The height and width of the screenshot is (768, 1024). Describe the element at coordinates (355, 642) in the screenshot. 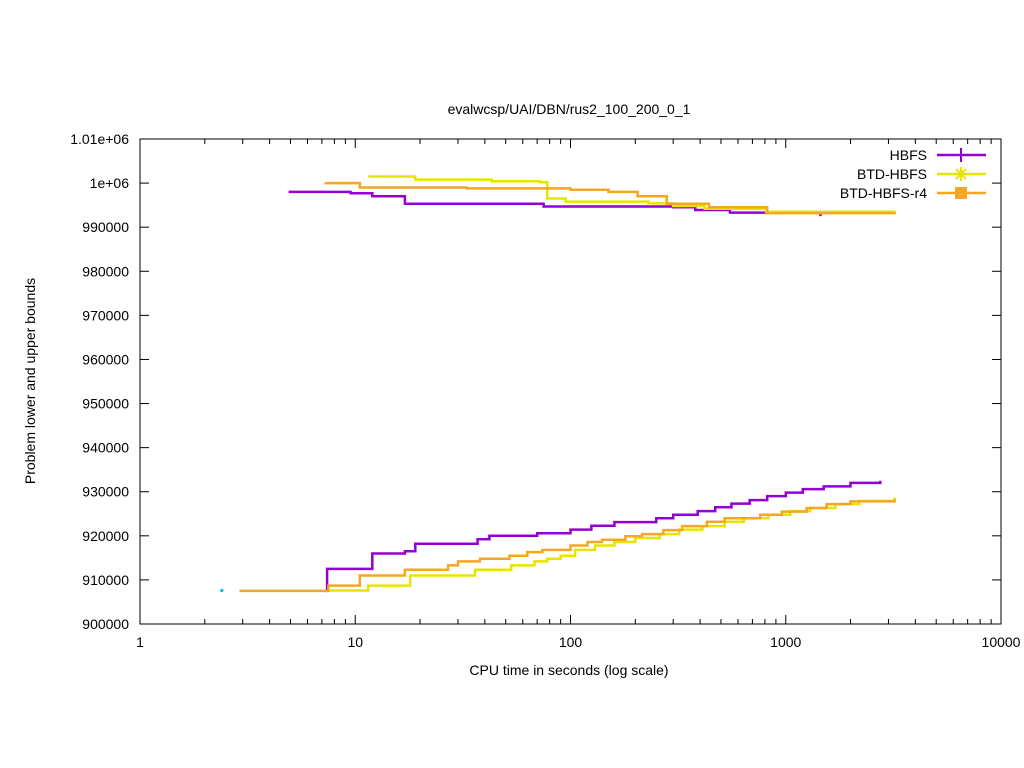

I see `x-tick-label: 10` at that location.